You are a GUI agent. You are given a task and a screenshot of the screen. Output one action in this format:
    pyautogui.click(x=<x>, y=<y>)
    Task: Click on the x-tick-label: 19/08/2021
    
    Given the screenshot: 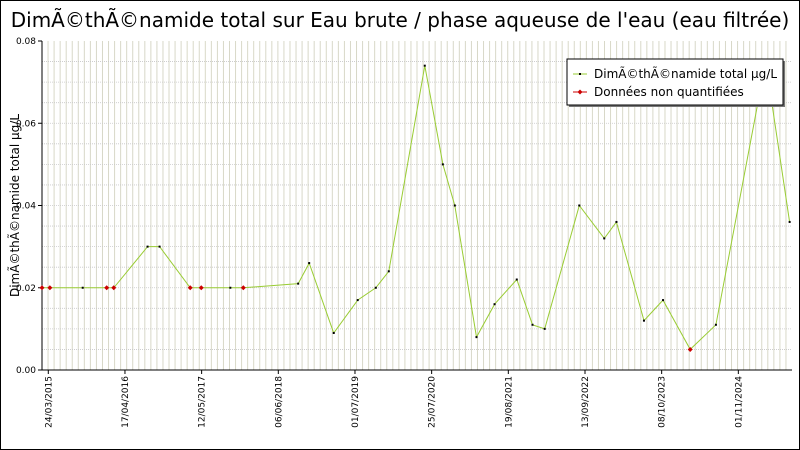 What is the action you would take?
    pyautogui.click(x=509, y=402)
    